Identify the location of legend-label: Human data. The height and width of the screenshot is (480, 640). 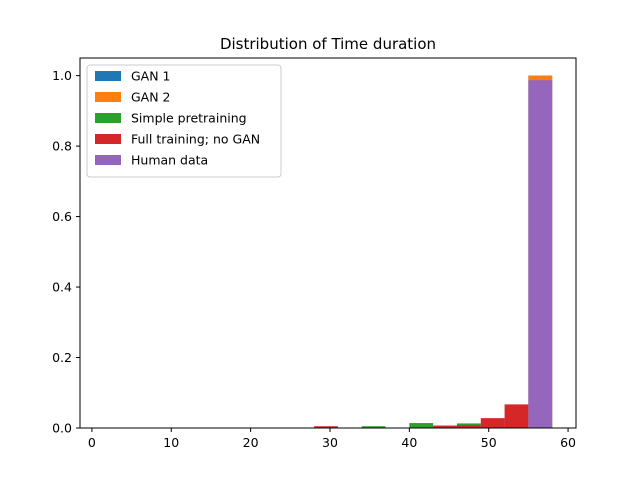
(169, 160).